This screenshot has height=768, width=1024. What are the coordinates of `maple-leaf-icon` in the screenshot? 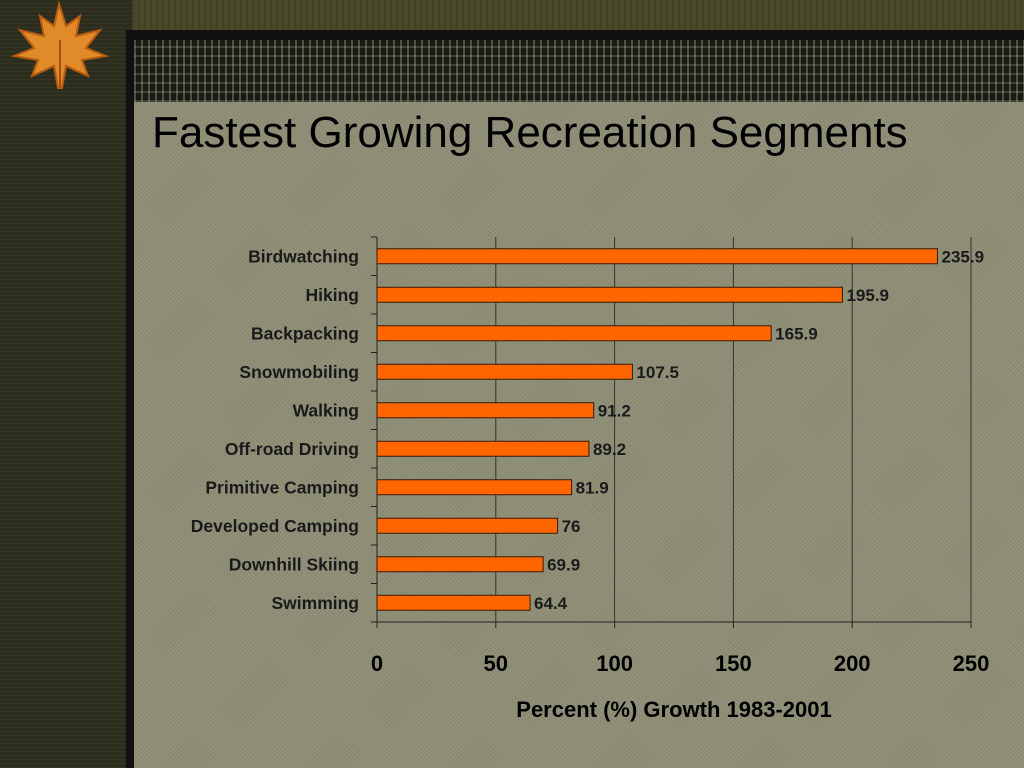 It's located at (60, 44).